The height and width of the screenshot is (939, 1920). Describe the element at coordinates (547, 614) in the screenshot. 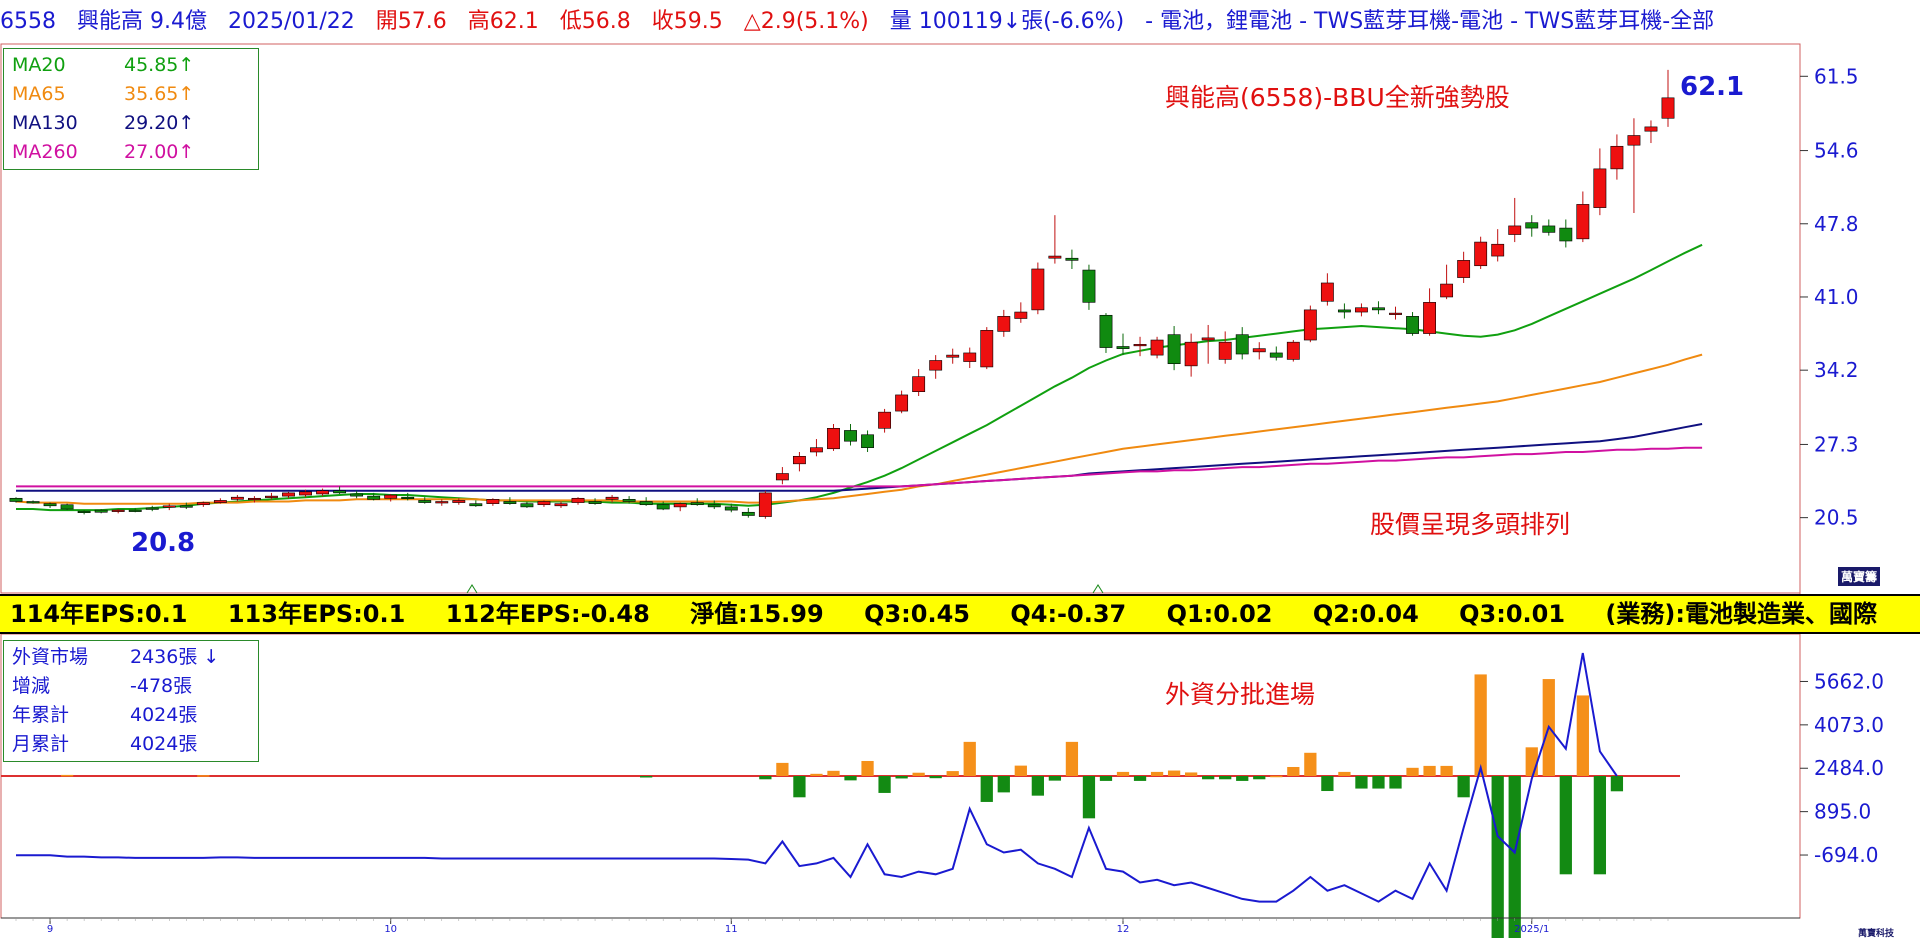

I see `eps-item: 112年EPS:-0.48` at that location.